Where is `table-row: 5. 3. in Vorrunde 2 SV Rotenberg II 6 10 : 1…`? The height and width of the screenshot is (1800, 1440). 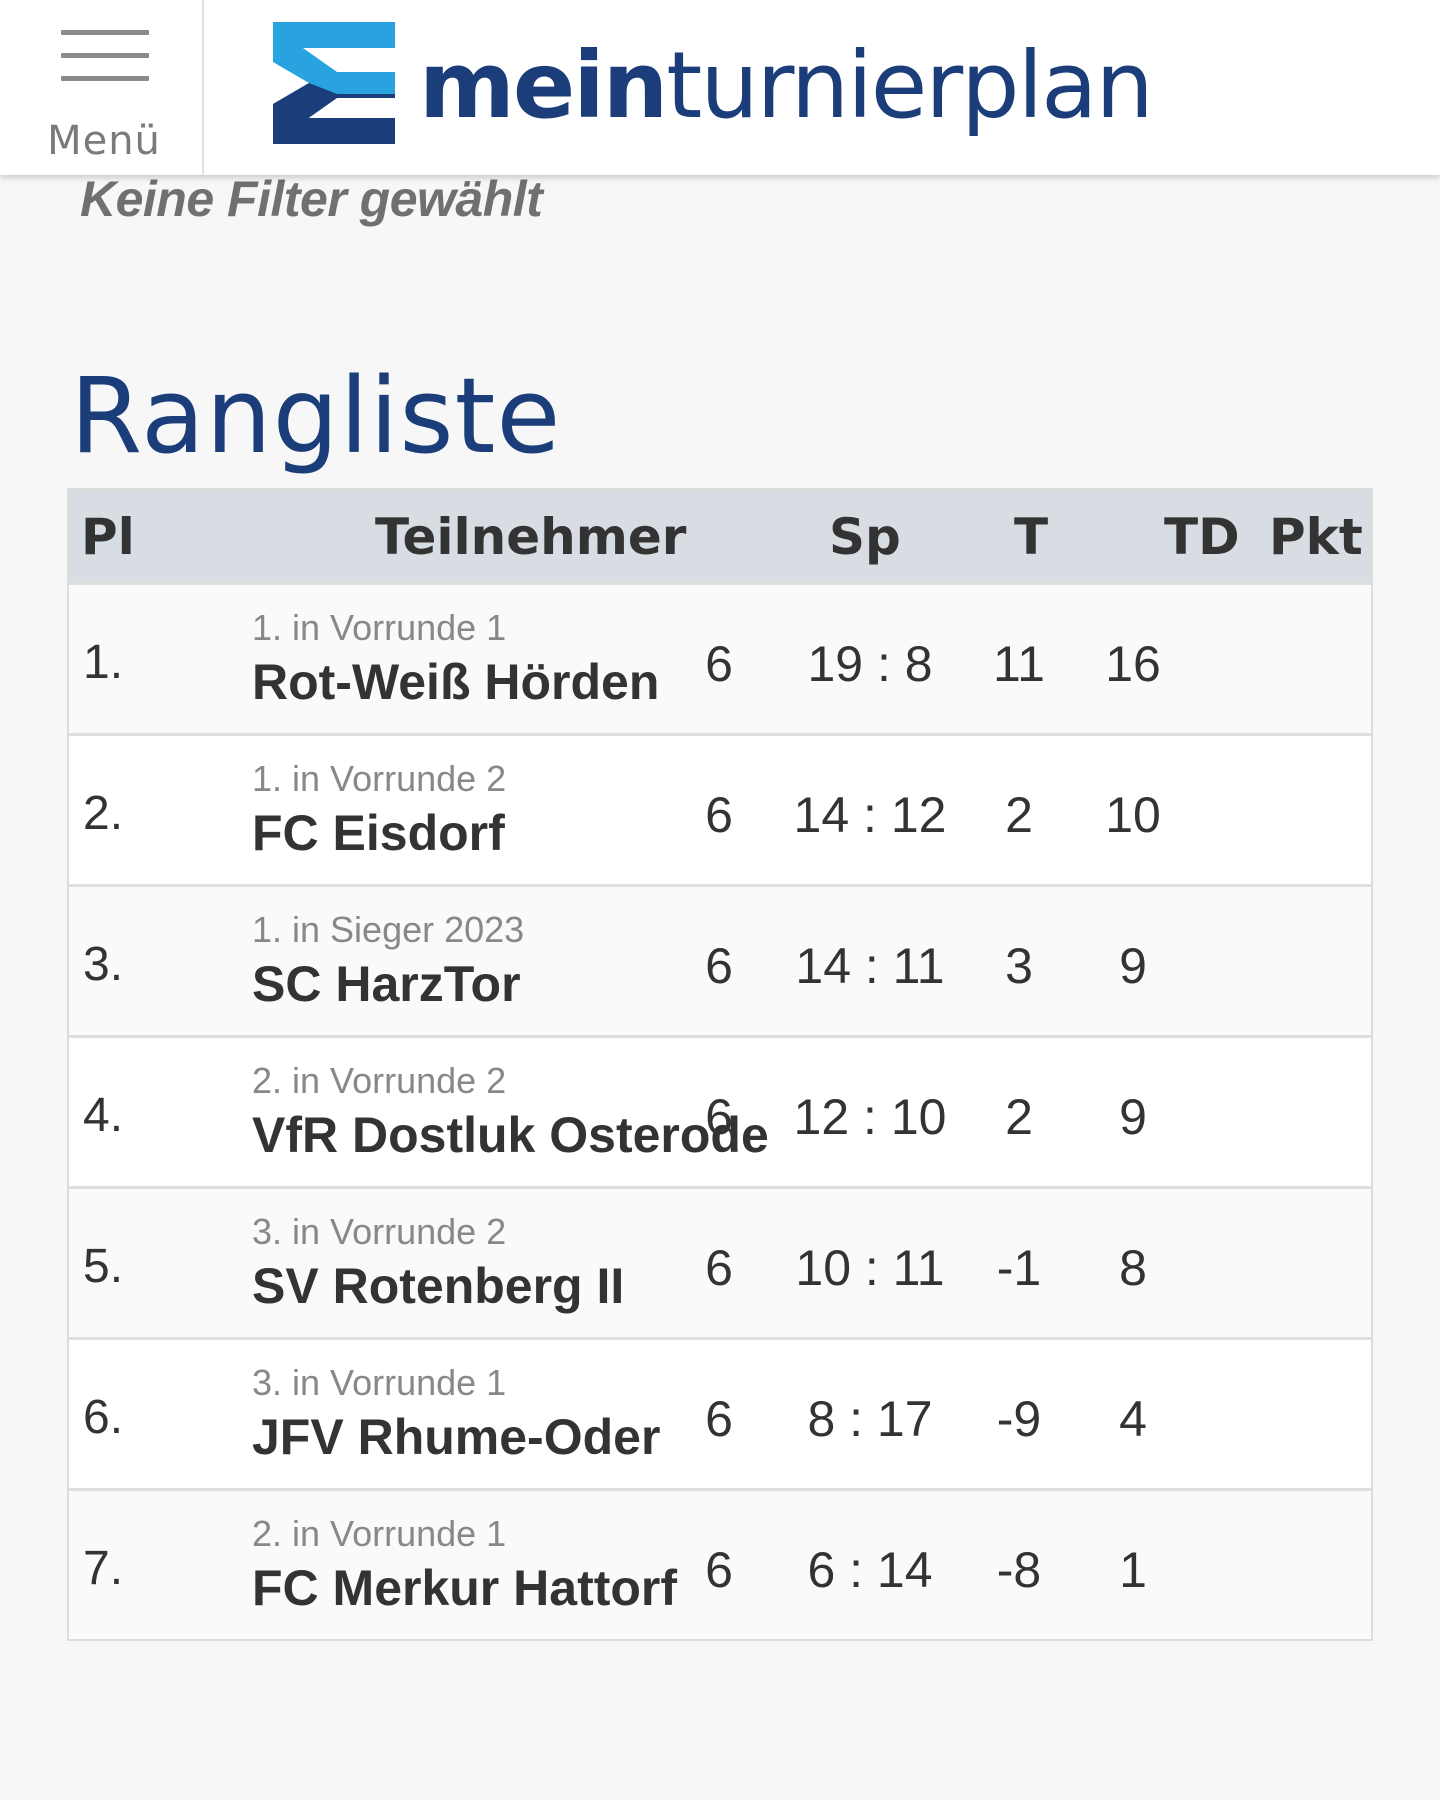 table-row: 5. 3. in Vorrunde 2 SV Rotenberg II 6 10 : 1… is located at coordinates (720, 1261).